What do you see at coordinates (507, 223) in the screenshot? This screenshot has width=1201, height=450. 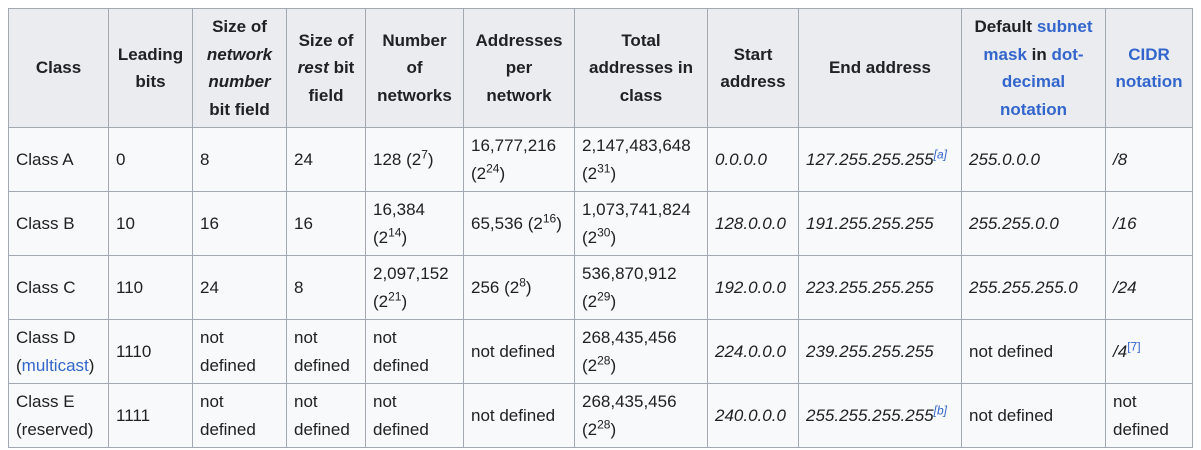 I see `per-network-value: 65,536 (2` at bounding box center [507, 223].